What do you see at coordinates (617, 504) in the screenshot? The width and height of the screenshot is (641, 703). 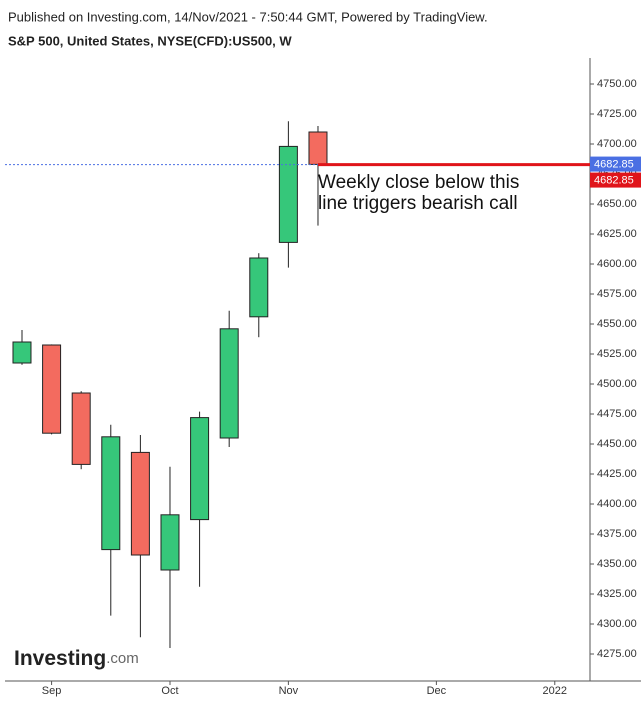 I see `y-tick-label: 4400.00` at bounding box center [617, 504].